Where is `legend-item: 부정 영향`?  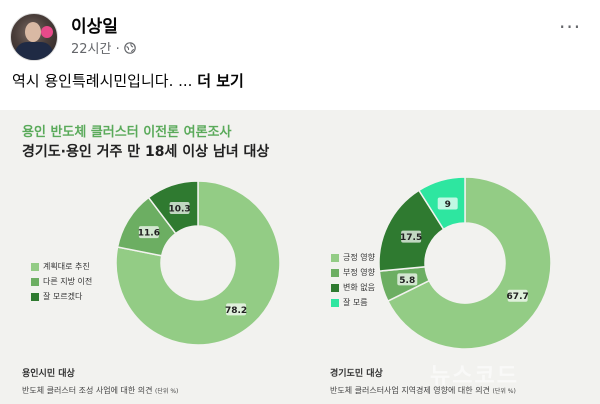 legend-item: 부정 영향 is located at coordinates (353, 272).